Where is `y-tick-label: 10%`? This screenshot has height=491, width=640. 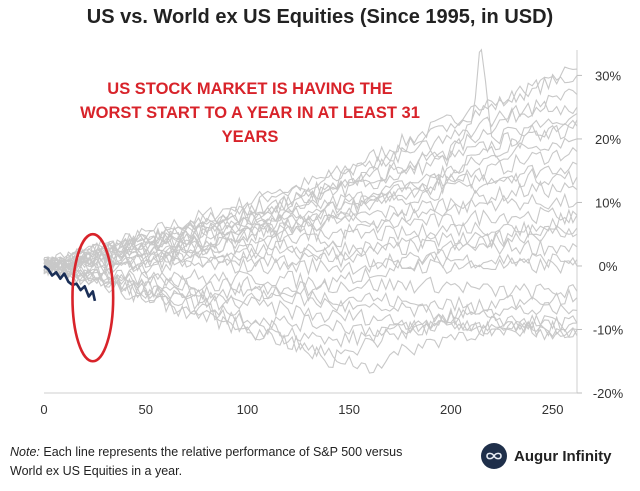
y-tick-label: 10% is located at coordinates (608, 202).